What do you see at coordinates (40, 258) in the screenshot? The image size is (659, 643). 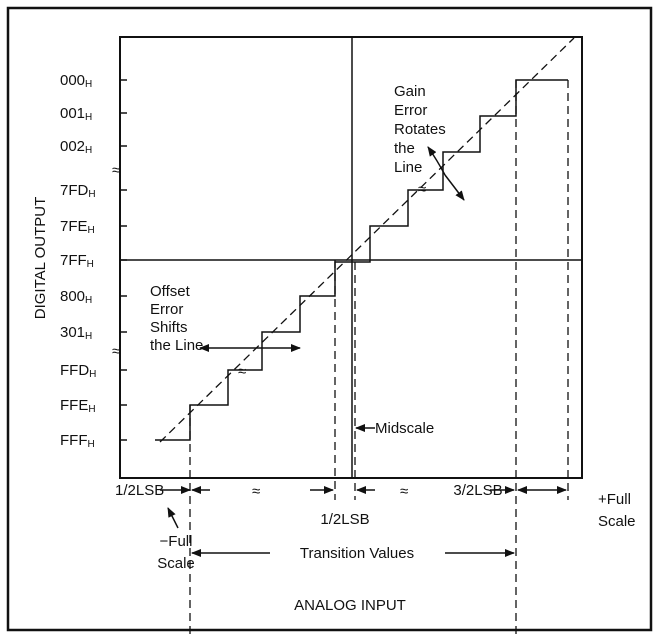 I see `y-axis-title: DIGITAL OUTPUT` at bounding box center [40, 258].